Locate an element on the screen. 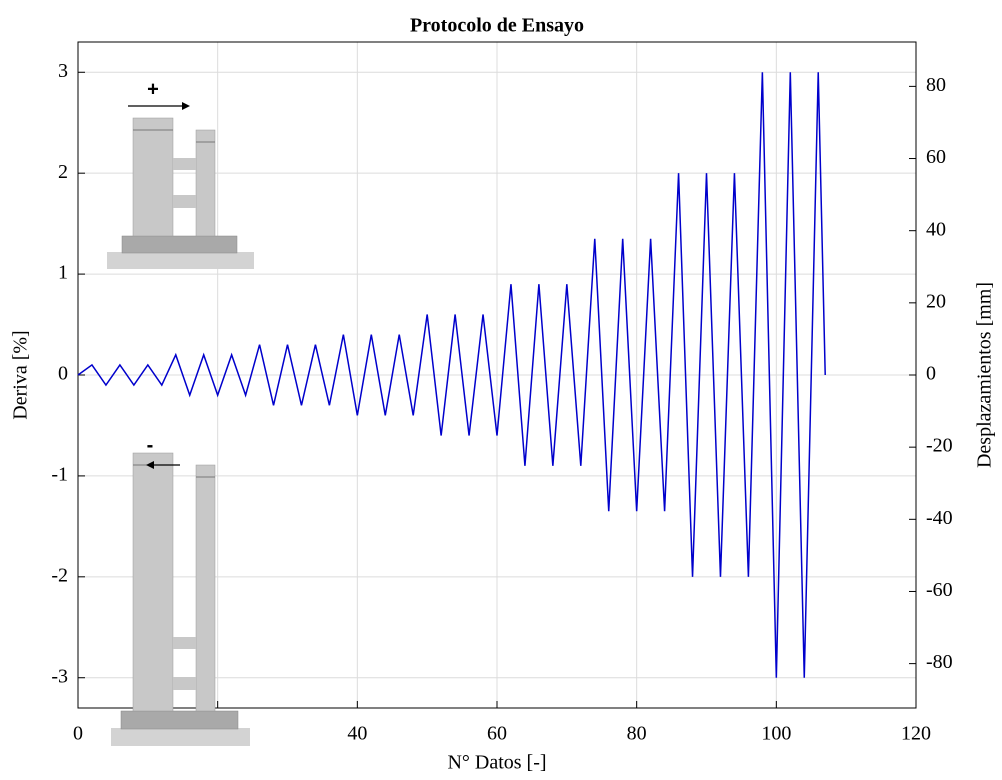  x-tick-label: 0 is located at coordinates (78, 734).